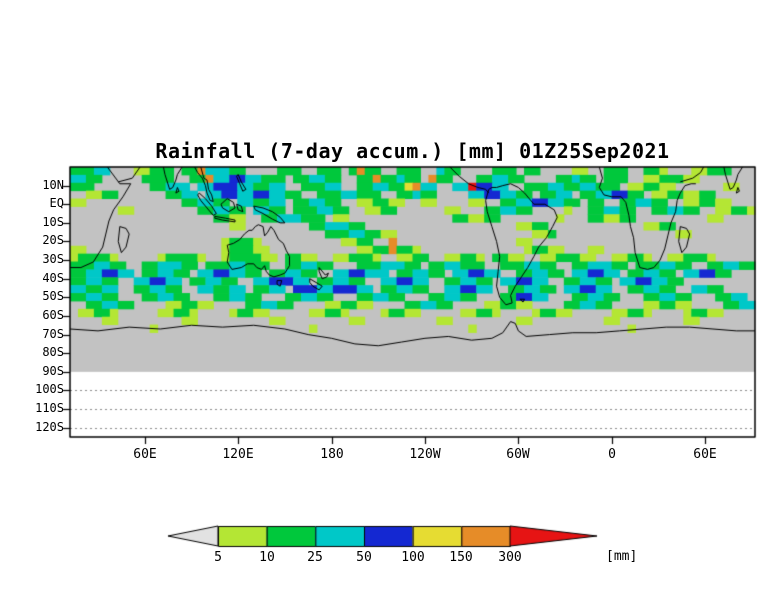 Image resolution: width=784 pixels, height=612 pixels. What do you see at coordinates (518, 454) in the screenshot?
I see `x-axis-label: 60W` at bounding box center [518, 454].